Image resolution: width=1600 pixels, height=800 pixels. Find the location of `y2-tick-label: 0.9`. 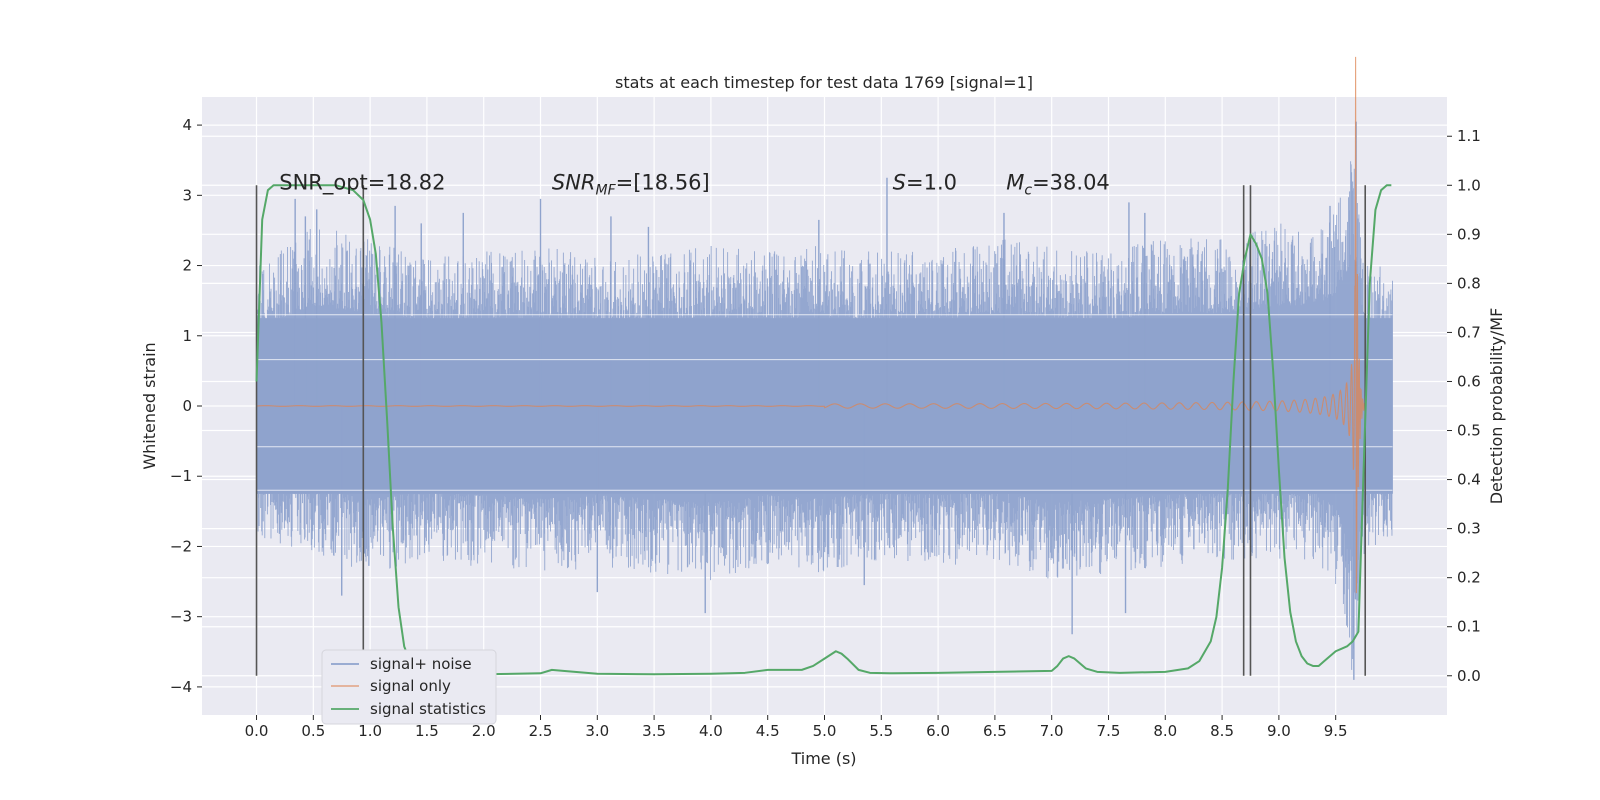

y2-tick-label: 0.9 is located at coordinates (1469, 234).